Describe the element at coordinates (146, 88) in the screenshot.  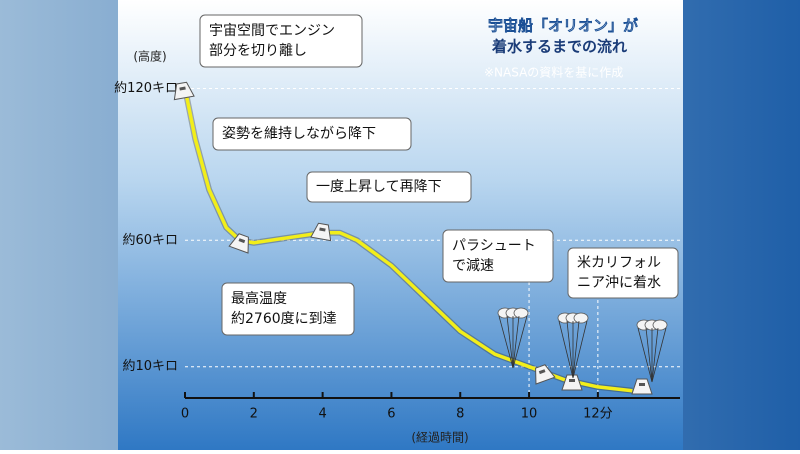
I see `y-tick-label: 約120キロ` at that location.